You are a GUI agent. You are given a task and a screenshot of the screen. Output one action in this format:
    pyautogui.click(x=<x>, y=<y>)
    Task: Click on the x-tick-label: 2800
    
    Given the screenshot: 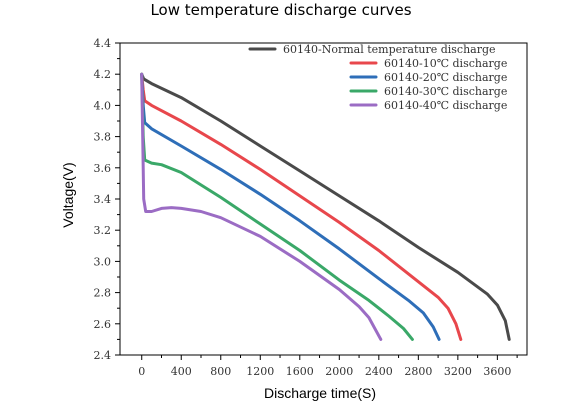 What is the action you would take?
    pyautogui.click(x=418, y=371)
    